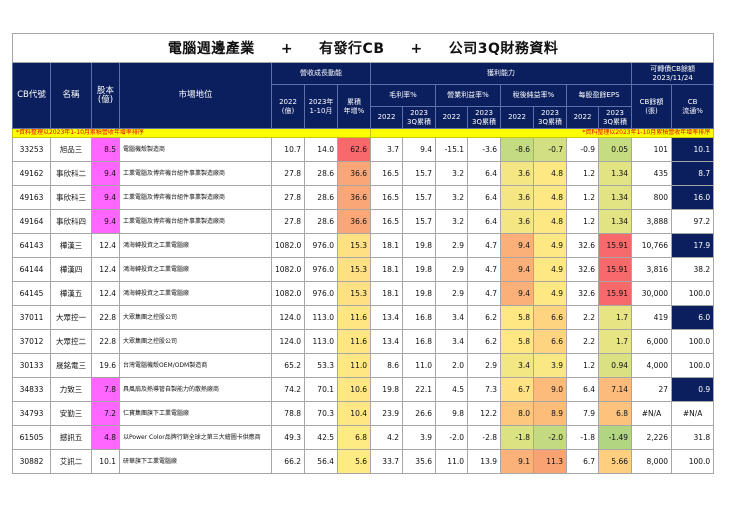 This screenshot has width=740, height=523. Describe the element at coordinates (651, 389) in the screenshot. I see `cb-balance-cell: 27` at that location.